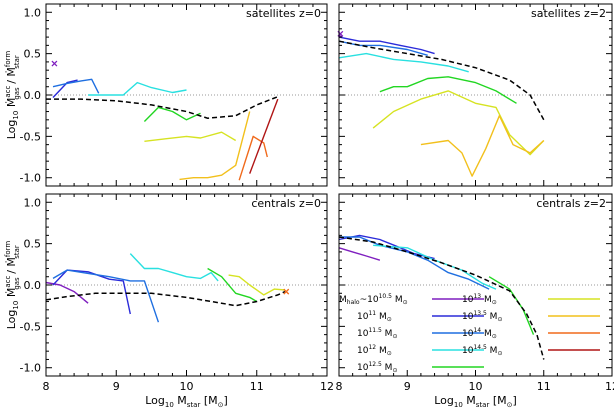 This screenshot has width=614, height=409. I want to click on legend-entry: 1011.5 M⊙, so click(420, 333).